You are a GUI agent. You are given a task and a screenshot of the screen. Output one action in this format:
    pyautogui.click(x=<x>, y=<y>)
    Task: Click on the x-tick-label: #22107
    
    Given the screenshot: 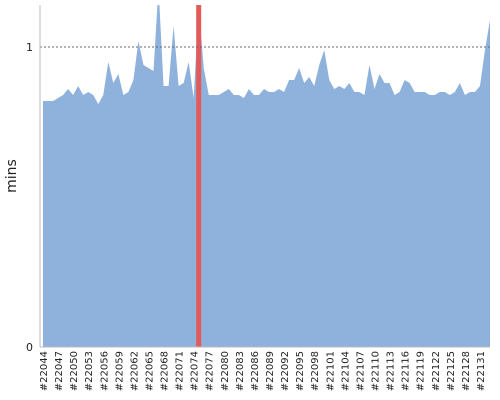 What is the action you would take?
    pyautogui.click(x=360, y=371)
    